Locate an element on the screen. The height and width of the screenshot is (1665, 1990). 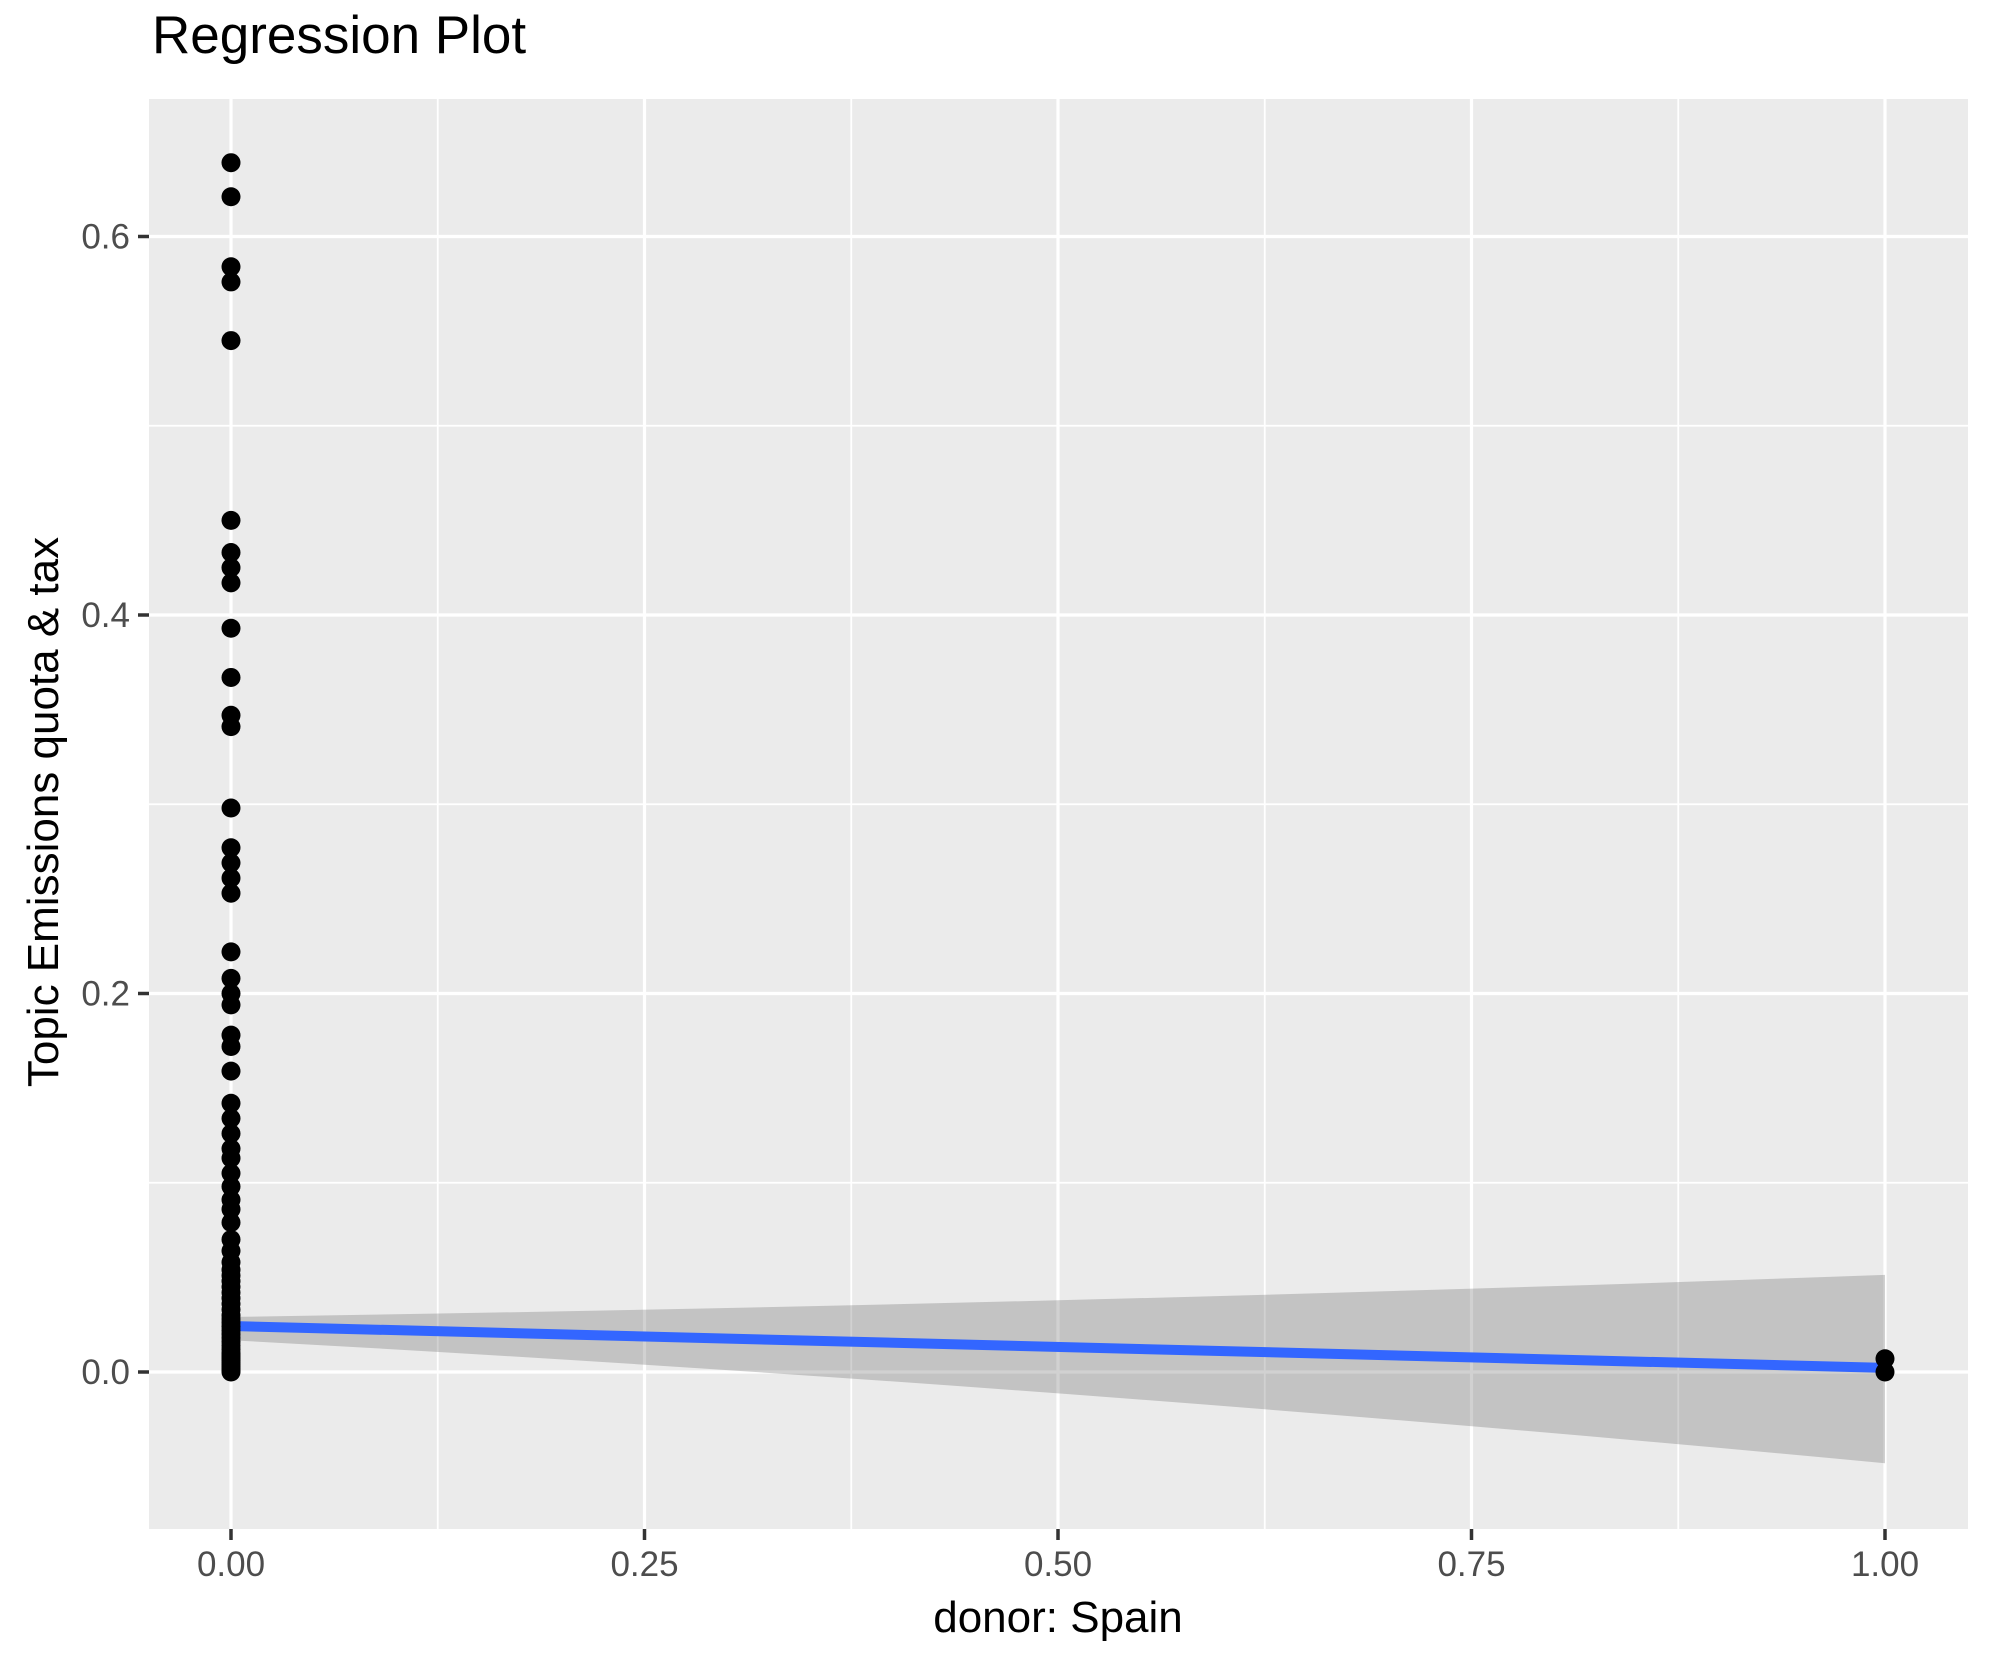
regression-line is located at coordinates (1058, 1347).